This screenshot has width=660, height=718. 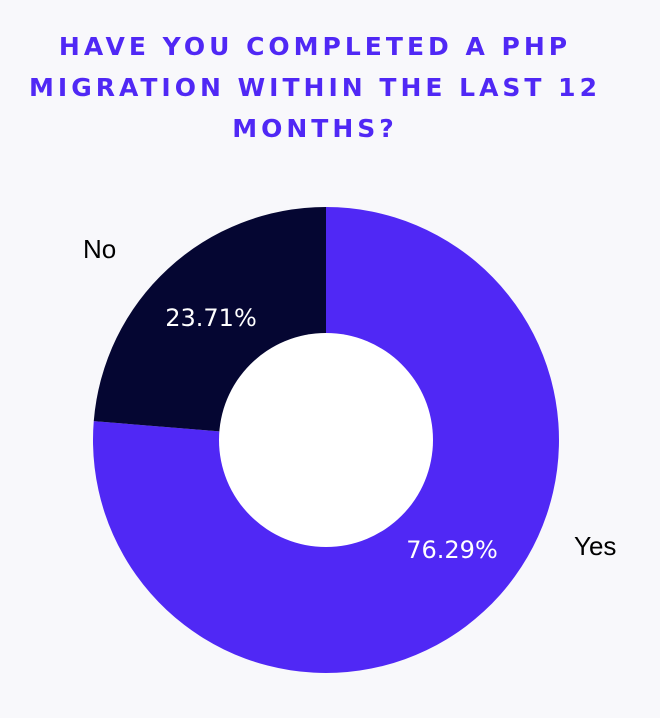 I want to click on slice-value-label-no: 23.71%, so click(x=211, y=318).